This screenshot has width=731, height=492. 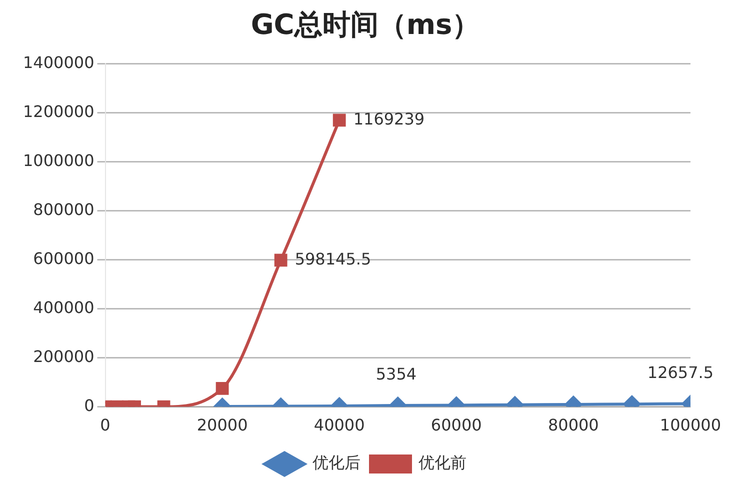 I want to click on chart-title: GC总时间（ms）, so click(x=365, y=25).